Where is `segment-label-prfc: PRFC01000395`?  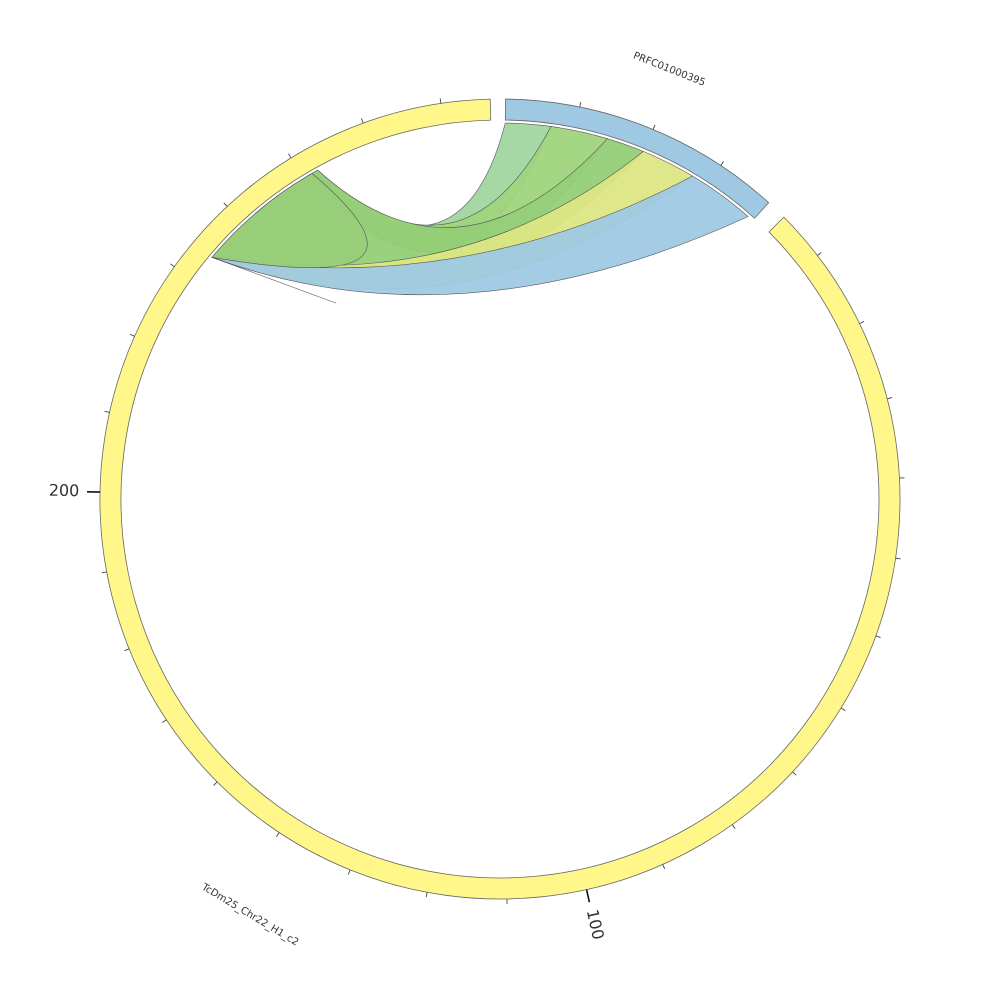
segment-label-prfc: PRFC01000395 is located at coordinates (668, 69).